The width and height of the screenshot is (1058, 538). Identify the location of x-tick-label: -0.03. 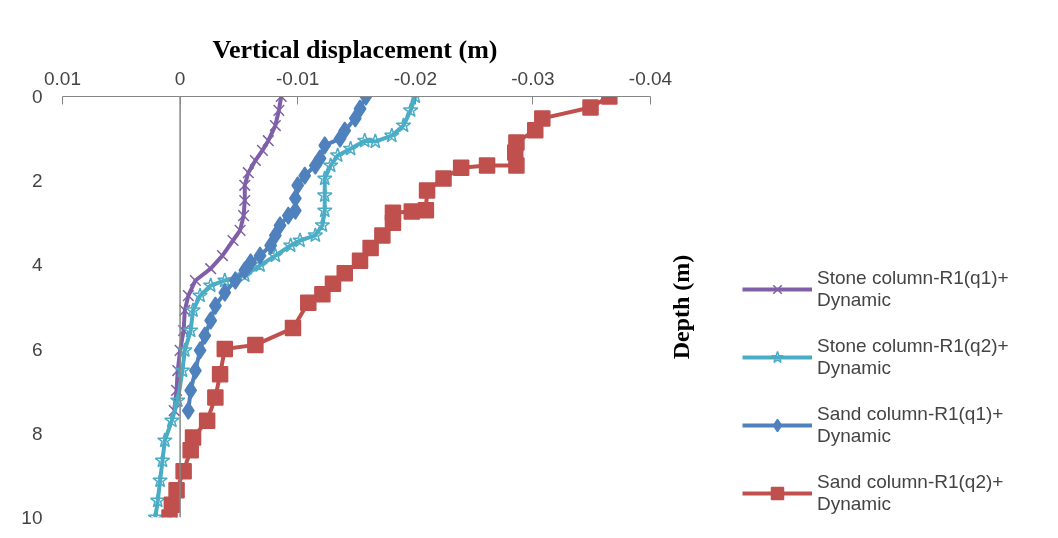
(533, 78).